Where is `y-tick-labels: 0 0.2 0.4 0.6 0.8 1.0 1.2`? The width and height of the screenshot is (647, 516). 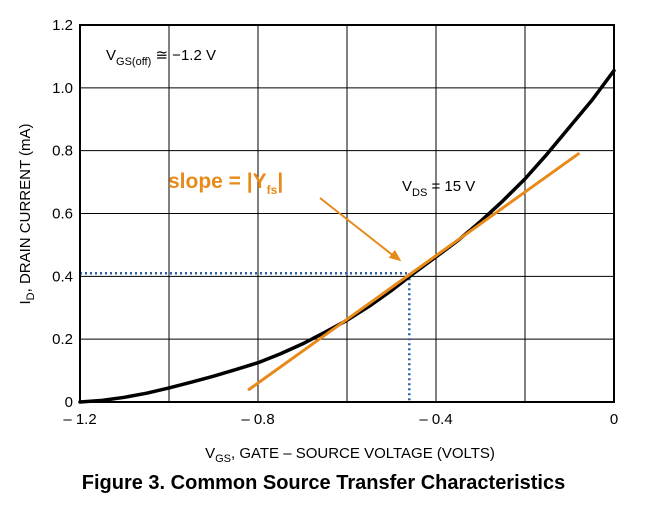
y-tick-labels: 0 0.2 0.4 0.6 0.8 1.0 1.2 is located at coordinates (62, 214).